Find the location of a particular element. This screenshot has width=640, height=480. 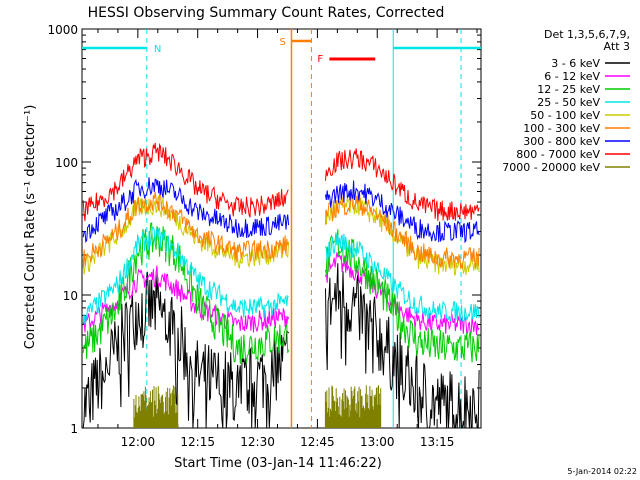

series-800-7000-kev is located at coordinates (281, 182).